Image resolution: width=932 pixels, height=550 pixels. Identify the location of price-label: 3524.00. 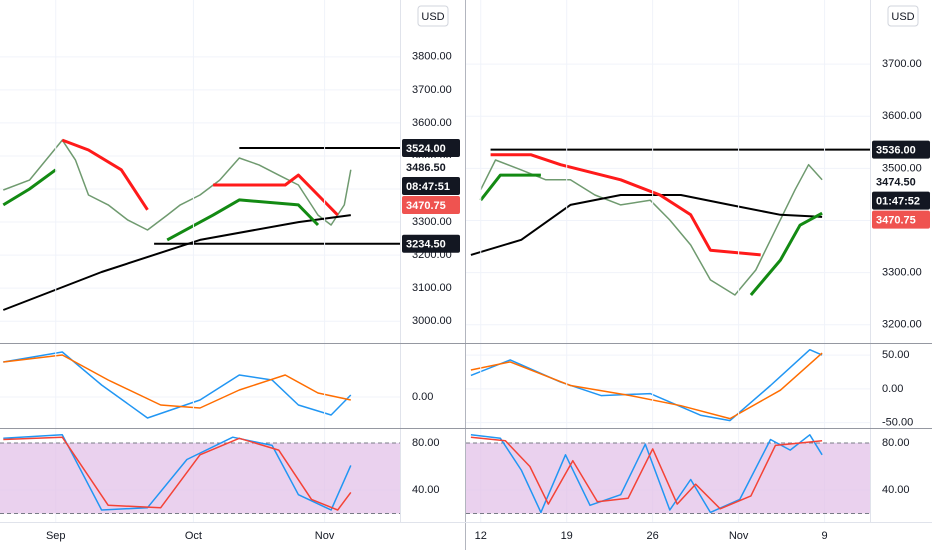
(426, 149).